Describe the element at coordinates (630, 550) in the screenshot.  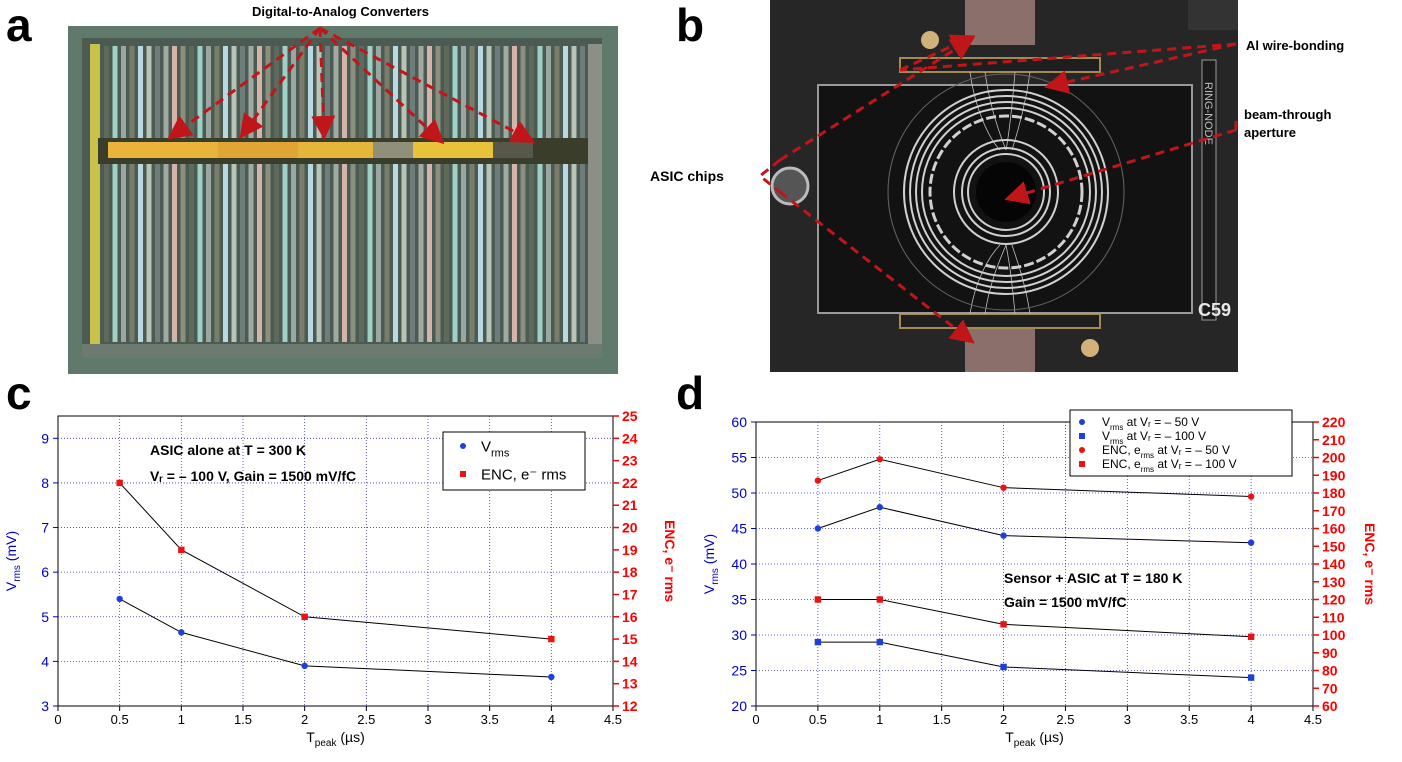
I see `y2-tick-label: 19` at that location.